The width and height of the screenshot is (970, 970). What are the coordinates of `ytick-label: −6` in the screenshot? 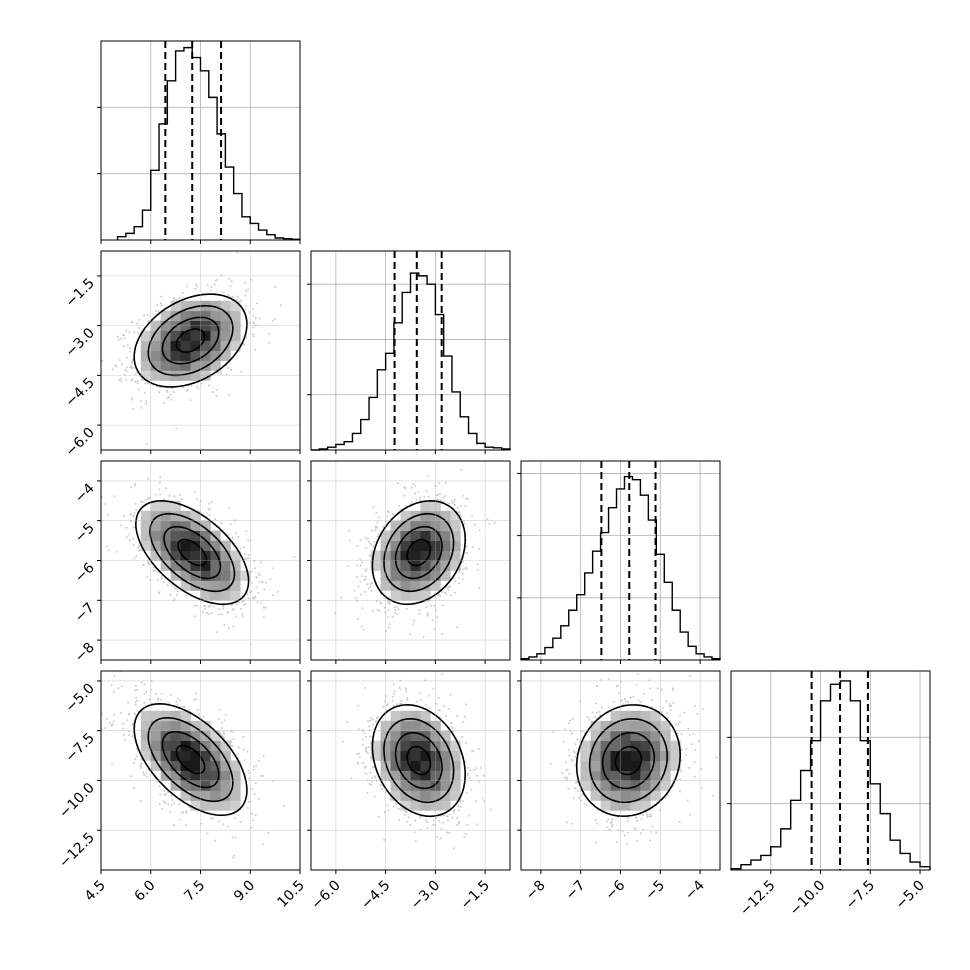 It's located at (85, 573).